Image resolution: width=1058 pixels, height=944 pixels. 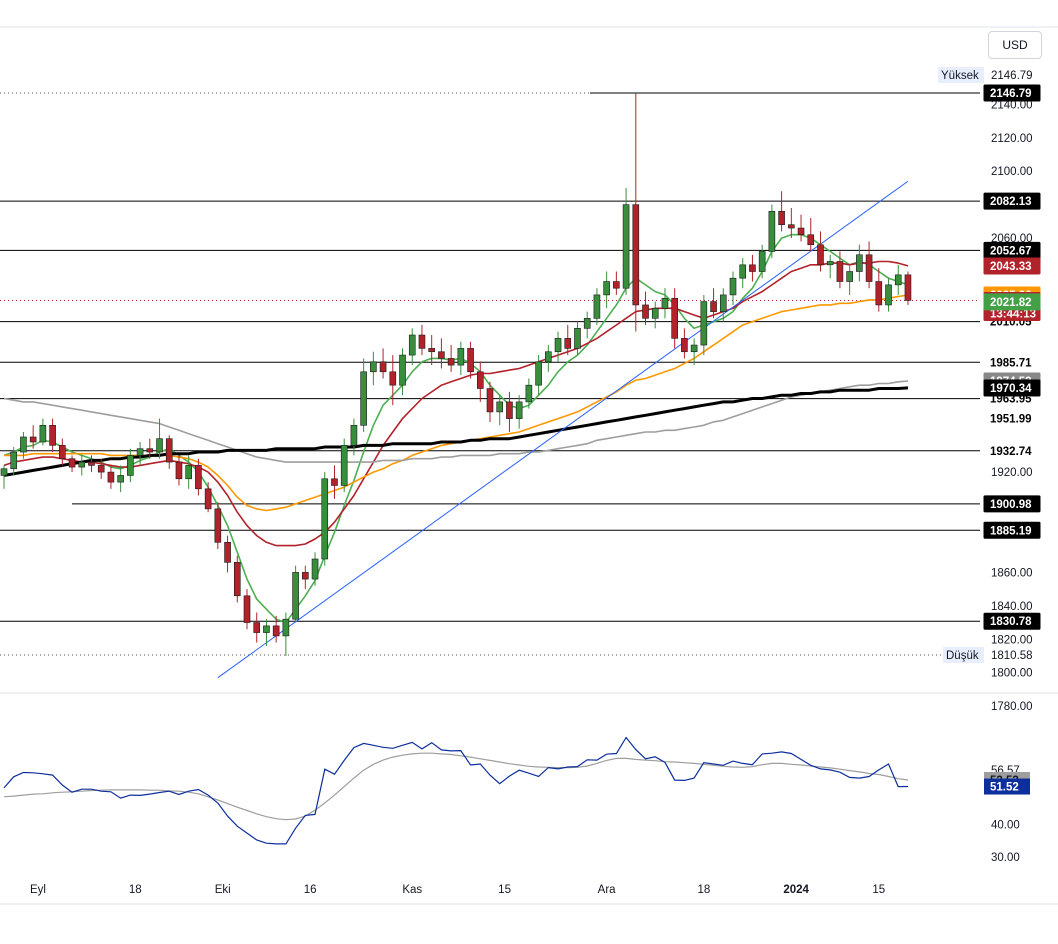 I want to click on rsi-badge-51.52: 51.52, so click(x=1007, y=786).